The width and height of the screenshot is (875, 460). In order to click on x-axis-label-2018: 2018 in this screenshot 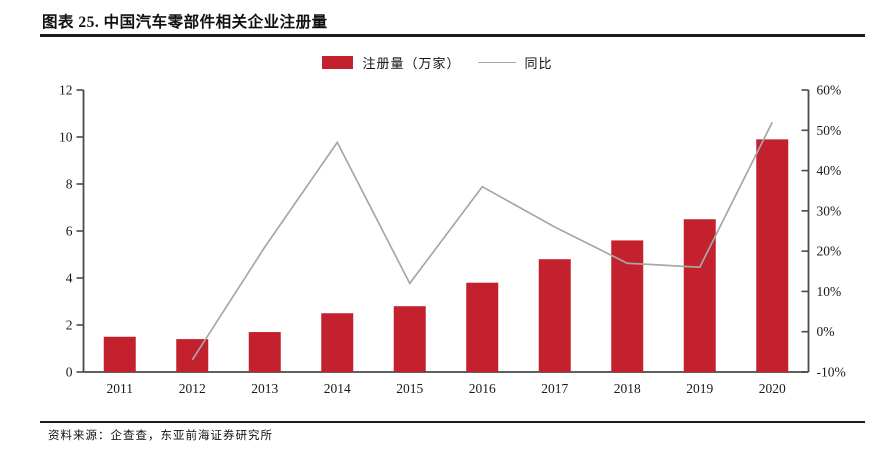, I will do `click(627, 388)`.